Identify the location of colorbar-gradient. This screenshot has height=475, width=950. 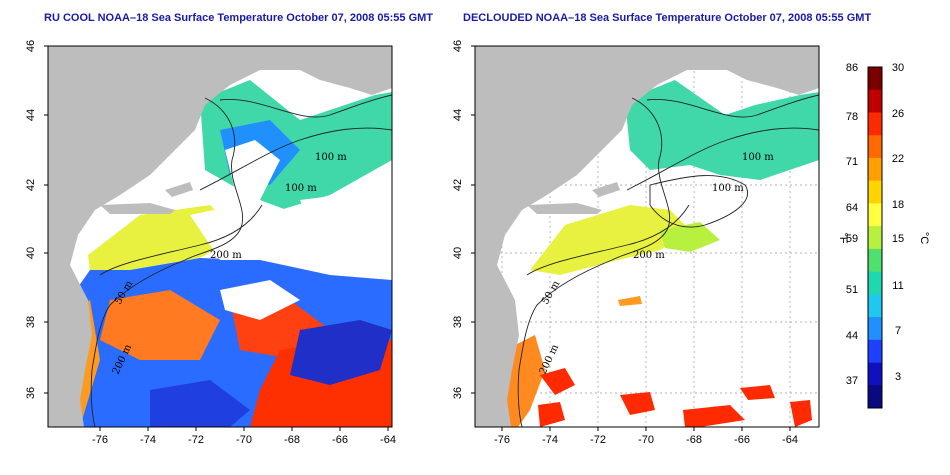
(875, 238).